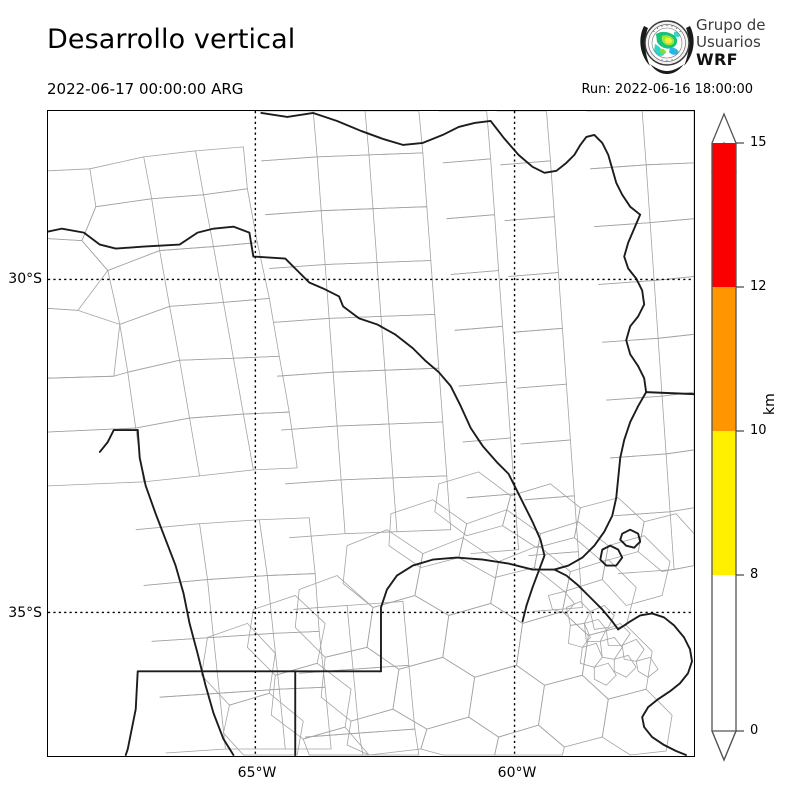 Image resolution: width=800 pixels, height=800 pixels. What do you see at coordinates (724, 653) in the screenshot?
I see `colorbar-band-white` at bounding box center [724, 653].